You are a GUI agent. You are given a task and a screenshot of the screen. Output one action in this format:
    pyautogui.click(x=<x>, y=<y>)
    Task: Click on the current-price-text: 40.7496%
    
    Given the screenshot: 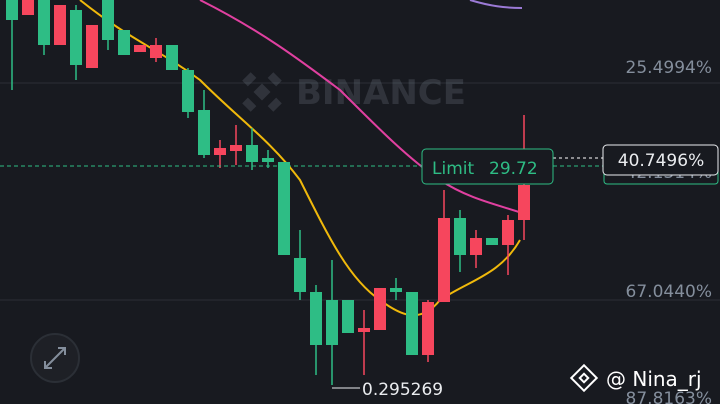 What is the action you would take?
    pyautogui.click(x=661, y=161)
    